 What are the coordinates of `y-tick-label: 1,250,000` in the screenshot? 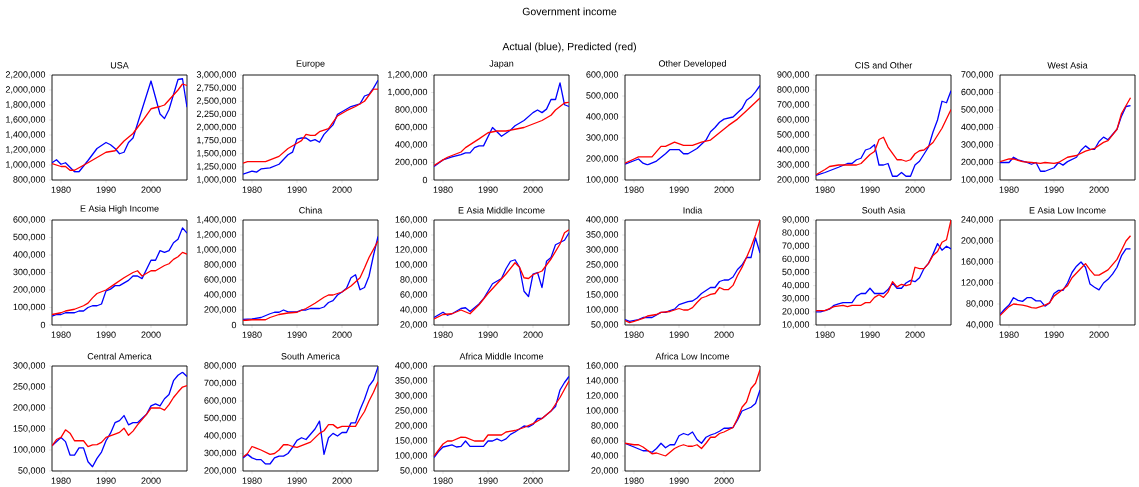 It's located at (217, 167).